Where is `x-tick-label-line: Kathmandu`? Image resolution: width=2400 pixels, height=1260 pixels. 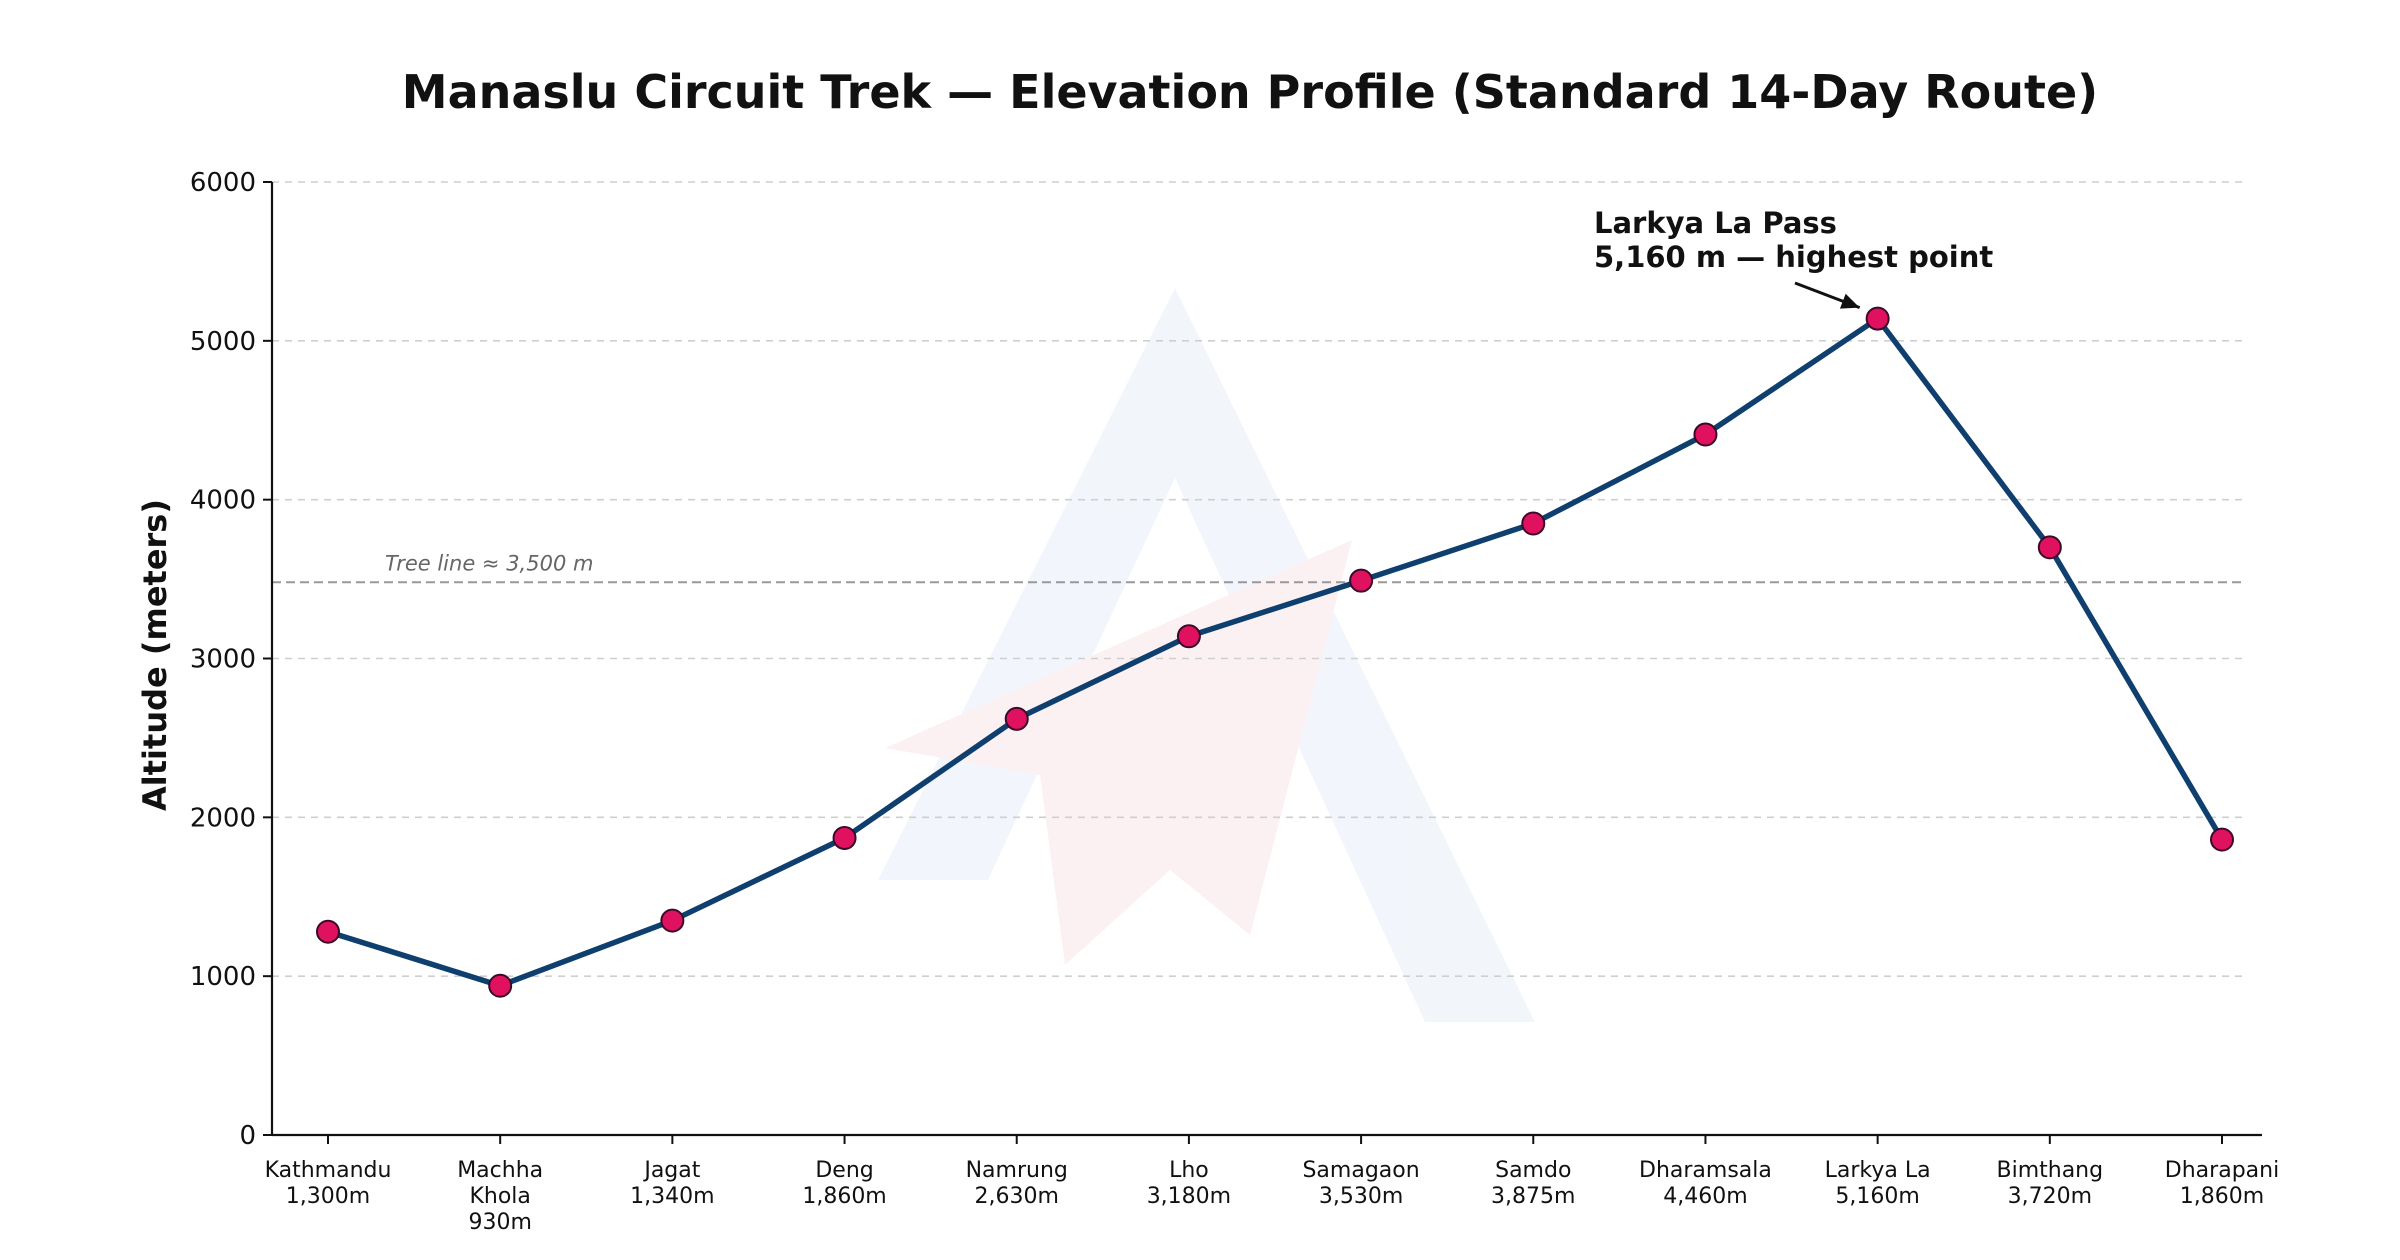 x-tick-label-line: Kathmandu is located at coordinates (328, 1170).